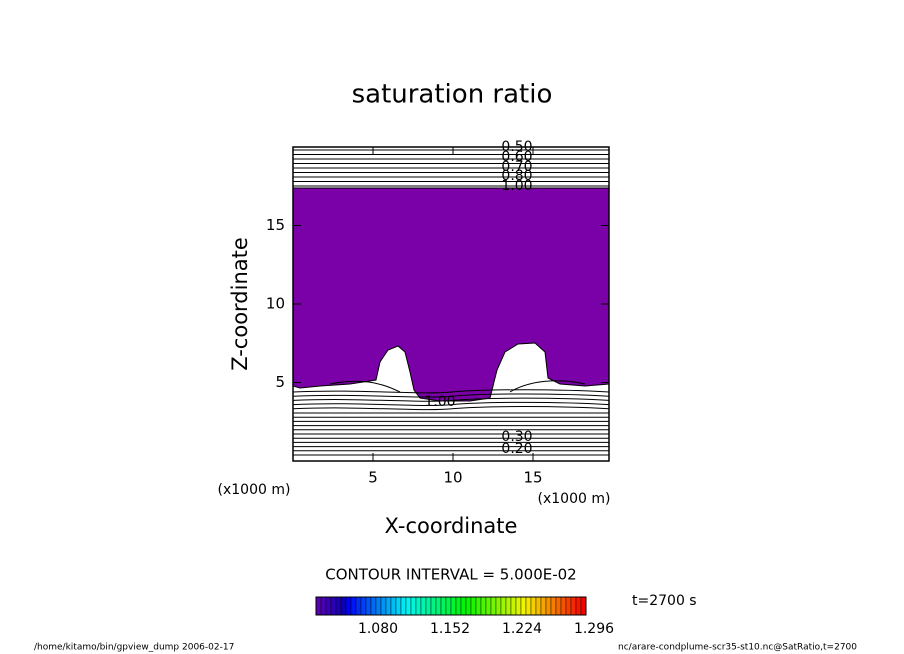  I want to click on y-tick-label: 5, so click(280, 382).